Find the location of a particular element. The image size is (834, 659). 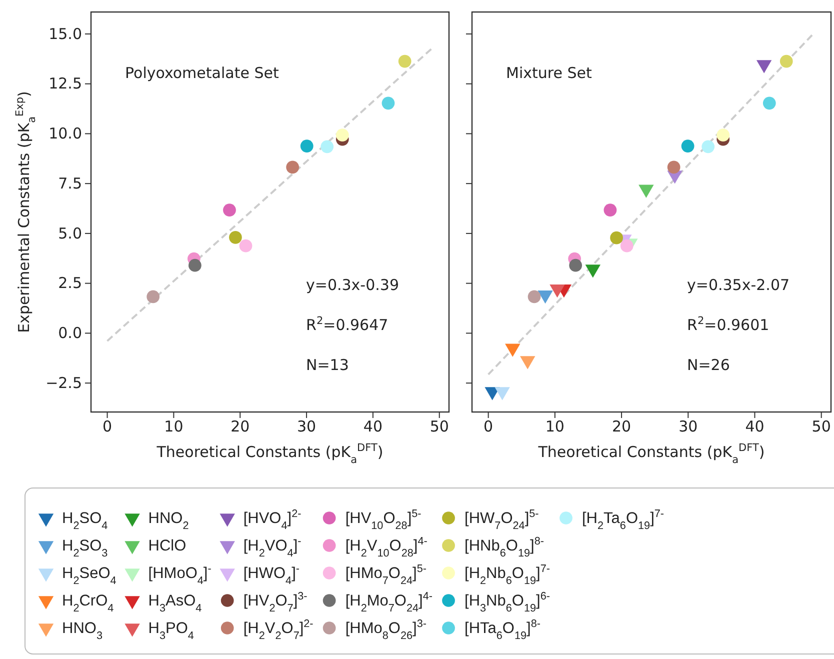

y-tick-label: −2.5 is located at coordinates (64, 383).